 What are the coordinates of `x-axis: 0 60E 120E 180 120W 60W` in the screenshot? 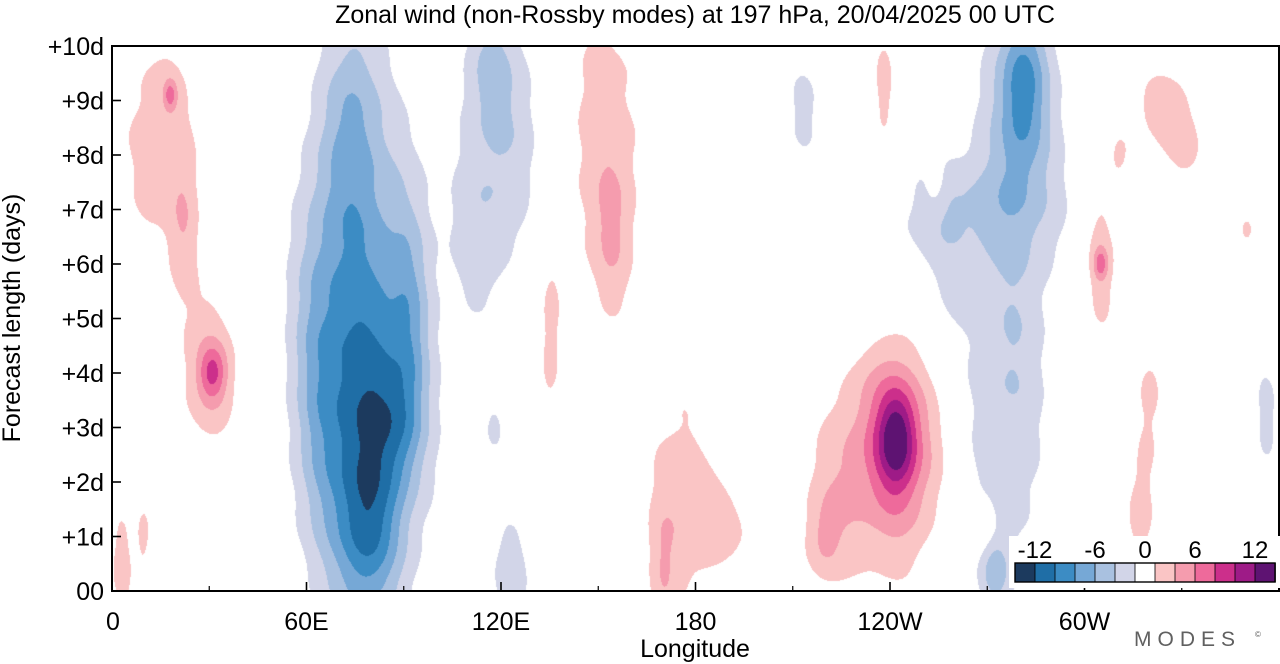 It's located at (644, 609).